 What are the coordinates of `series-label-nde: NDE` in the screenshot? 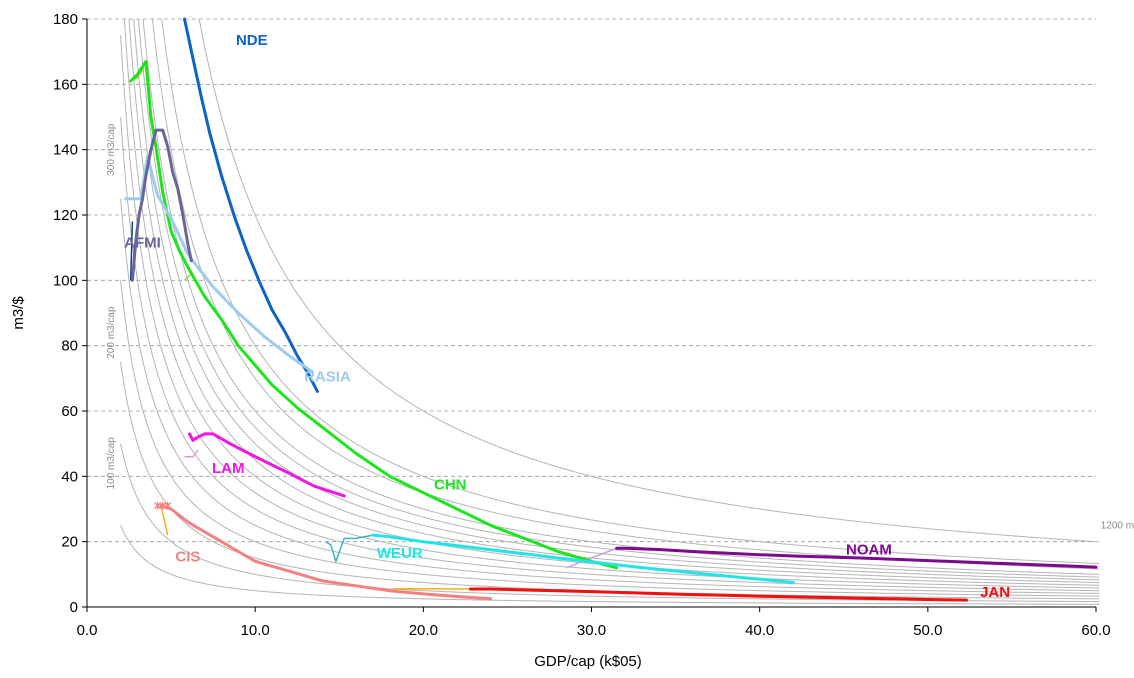 It's located at (252, 40).